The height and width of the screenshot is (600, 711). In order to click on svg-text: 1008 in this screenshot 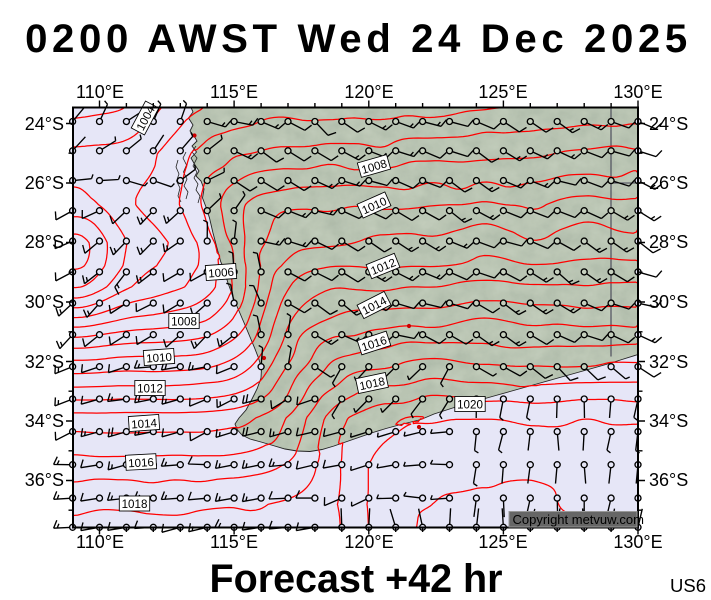, I will do `click(184, 322)`.